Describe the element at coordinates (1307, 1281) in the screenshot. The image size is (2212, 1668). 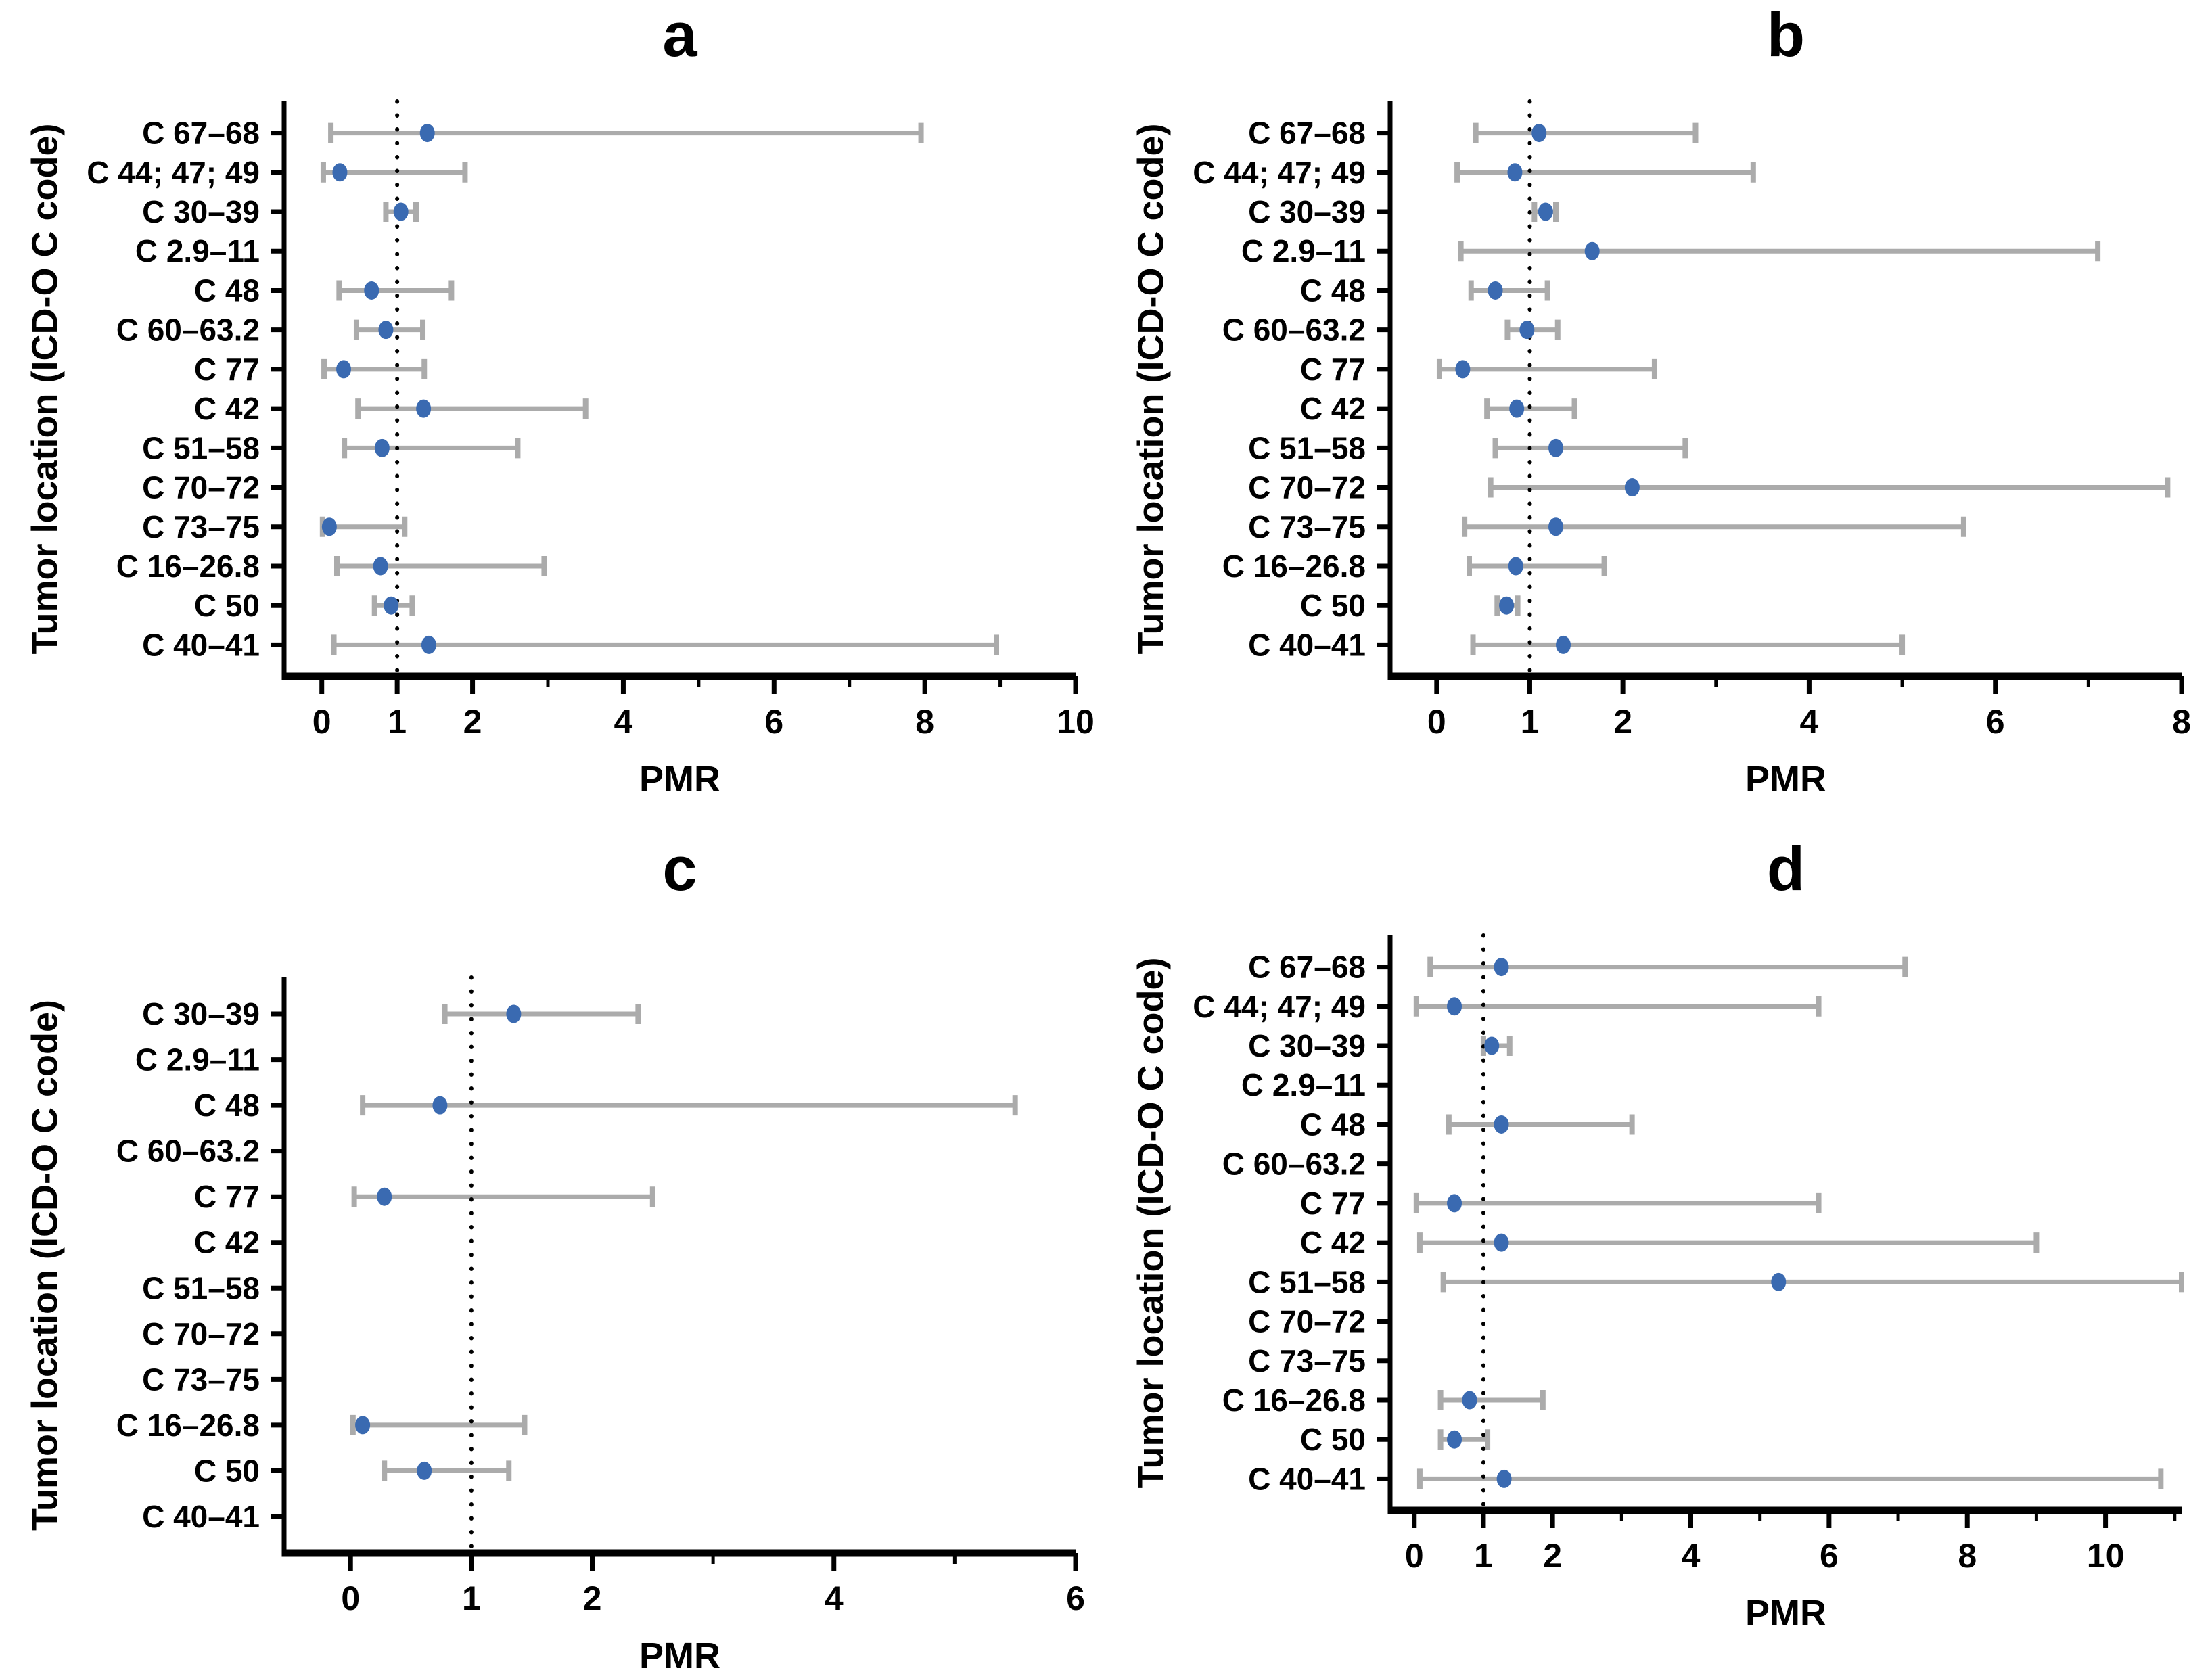
I see `y-tick-label: C 51–58` at that location.